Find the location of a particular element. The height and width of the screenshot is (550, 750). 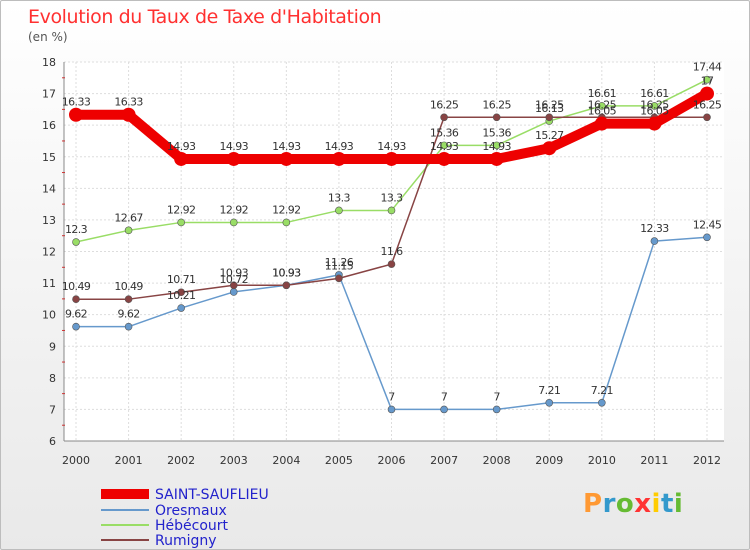

x-tick-label: 2001 is located at coordinates (129, 460).